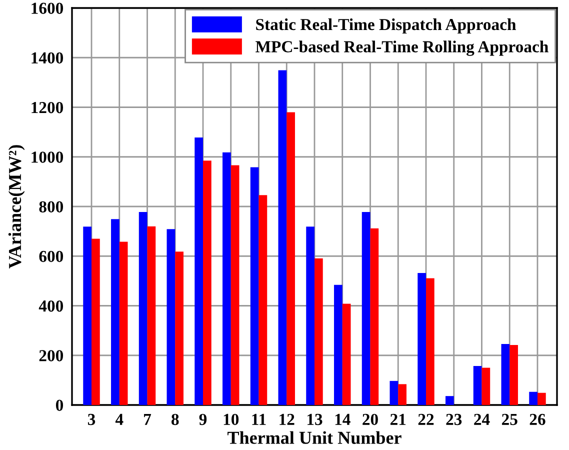 The image size is (569, 450). I want to click on y-tick-label: 200, so click(51, 356).